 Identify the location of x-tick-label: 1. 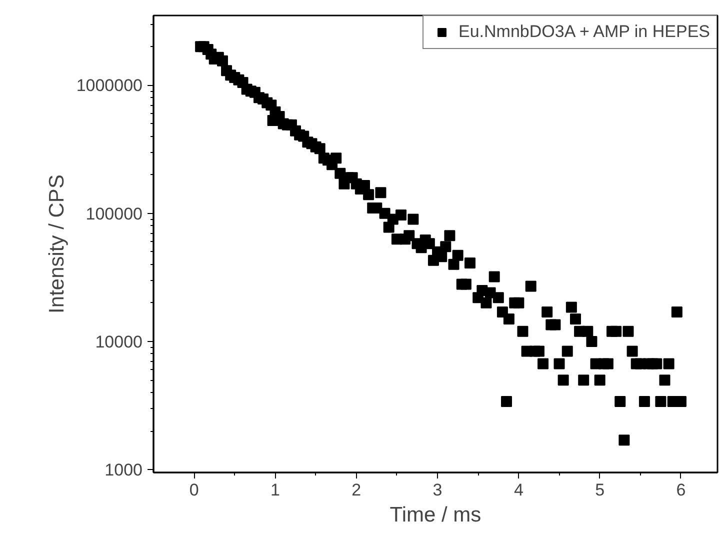
(275, 490).